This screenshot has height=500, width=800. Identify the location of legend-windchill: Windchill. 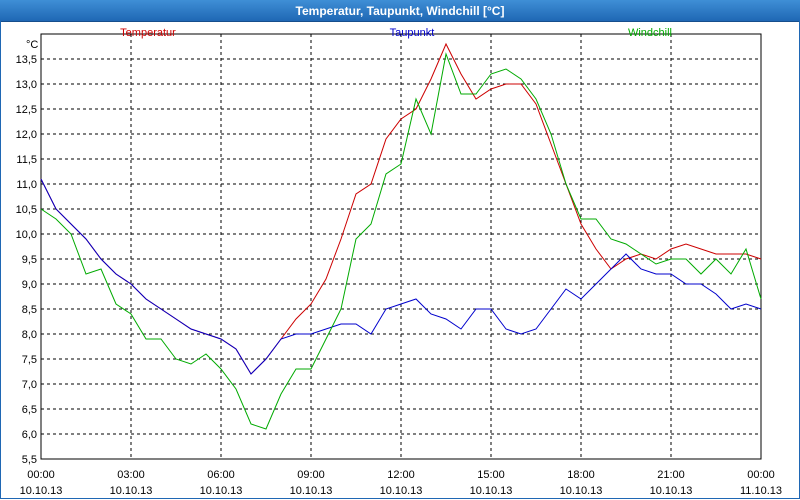
(650, 33).